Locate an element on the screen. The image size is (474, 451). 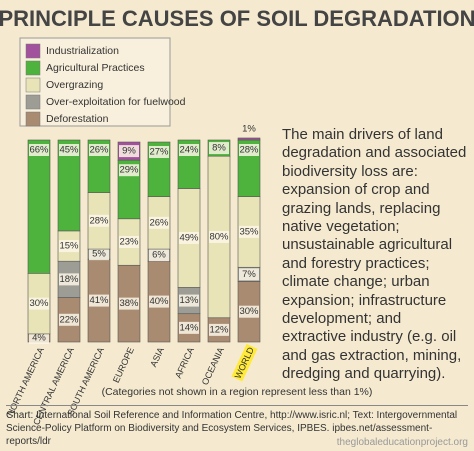
value-label: 41% is located at coordinates (99, 300).